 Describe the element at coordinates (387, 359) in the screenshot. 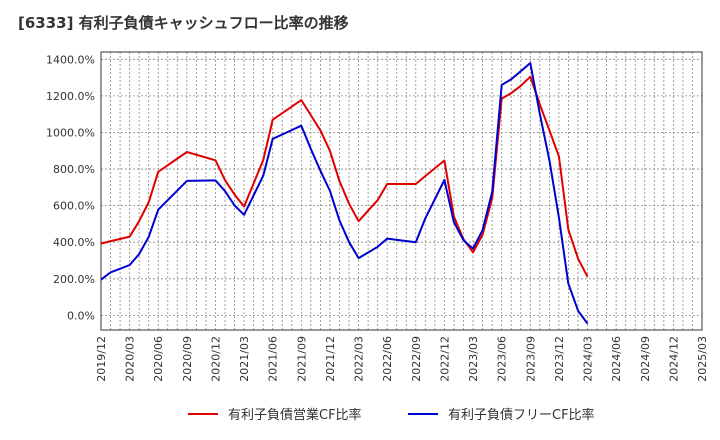

I see `x-tick-label: 2022/06` at that location.